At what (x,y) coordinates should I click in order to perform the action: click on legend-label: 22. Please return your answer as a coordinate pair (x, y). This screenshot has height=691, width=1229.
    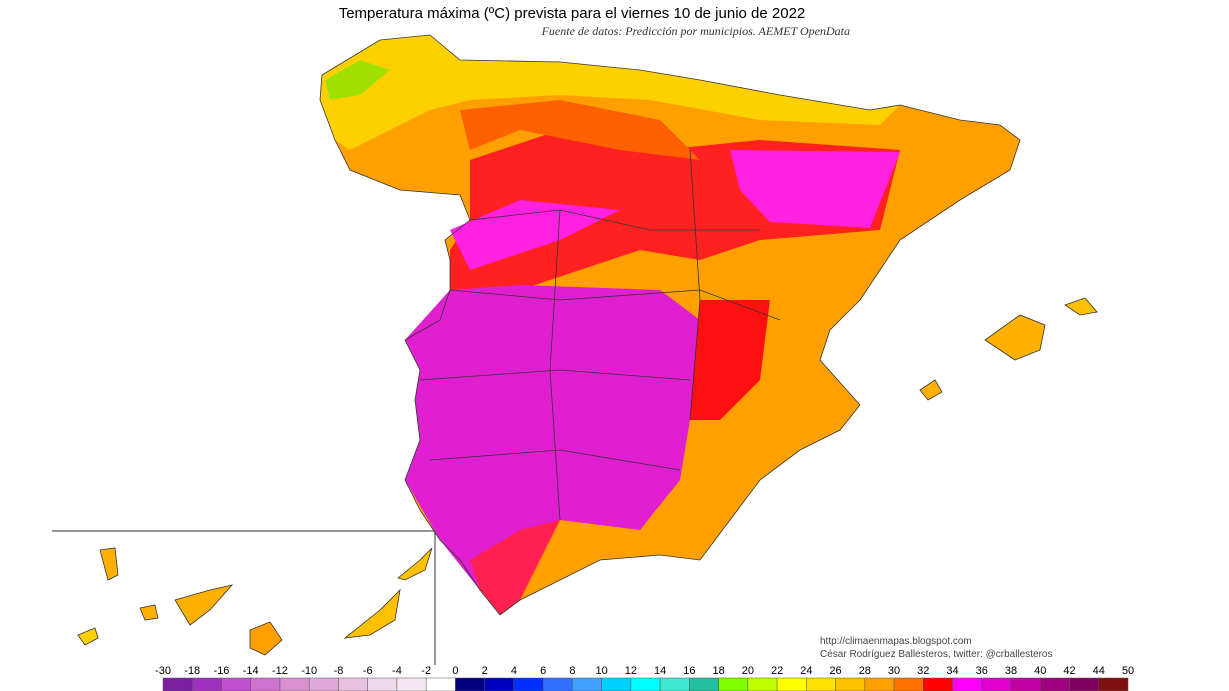
    Looking at the image, I should click on (777, 671).